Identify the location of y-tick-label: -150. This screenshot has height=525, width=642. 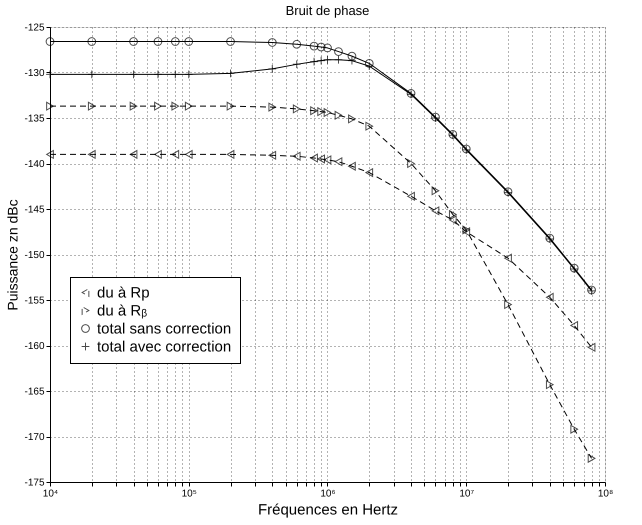
(34, 255).